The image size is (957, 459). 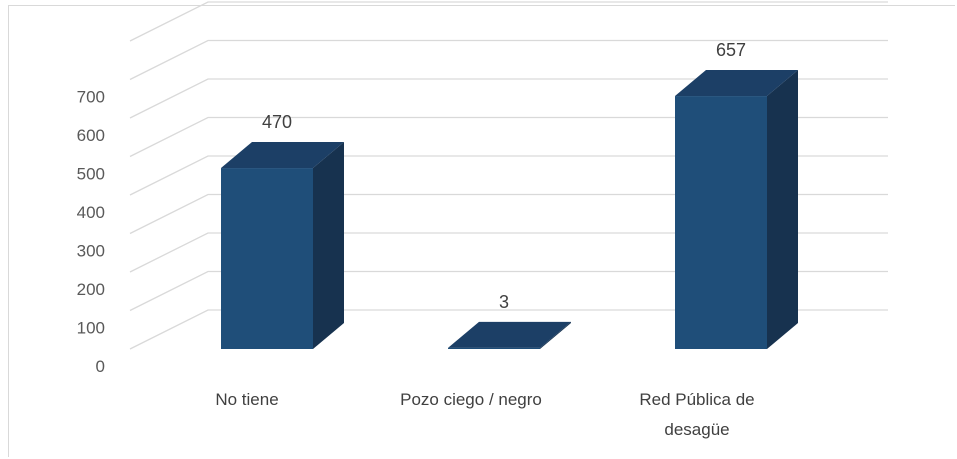 I want to click on category-label-line: No tiene, so click(x=246, y=399).